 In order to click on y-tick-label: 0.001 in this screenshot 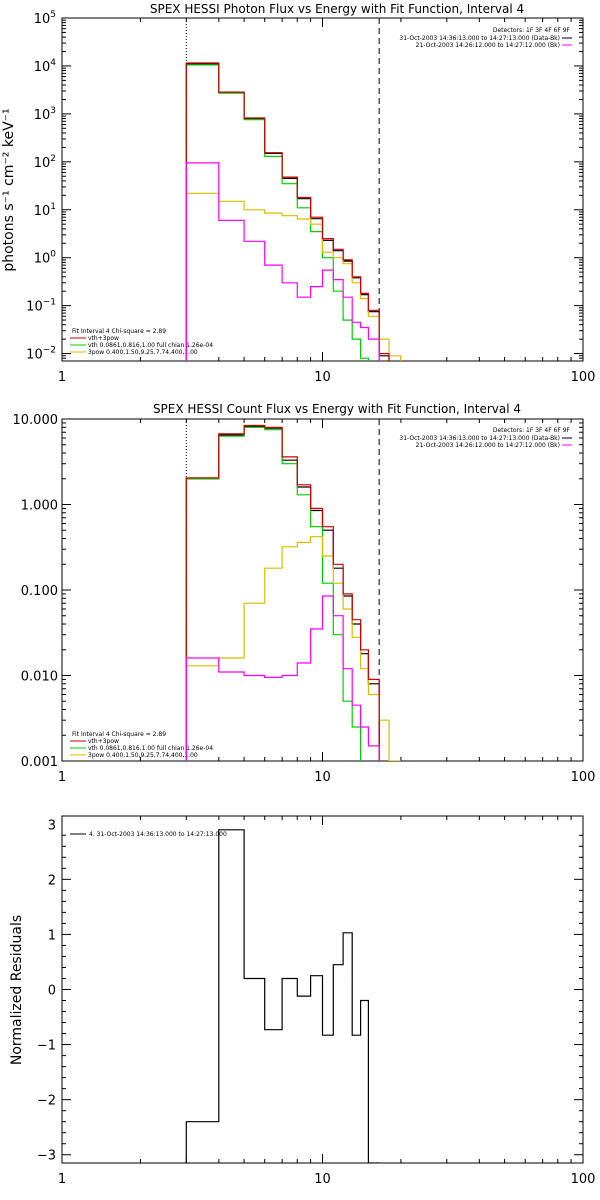, I will do `click(39, 762)`.